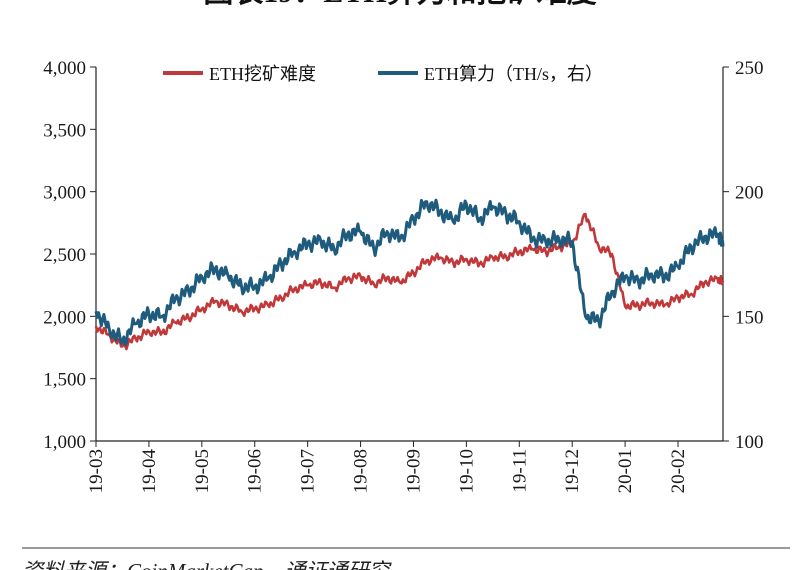  What do you see at coordinates (64, 130) in the screenshot?
I see `y-left-tick-label: 3,500` at bounding box center [64, 130].